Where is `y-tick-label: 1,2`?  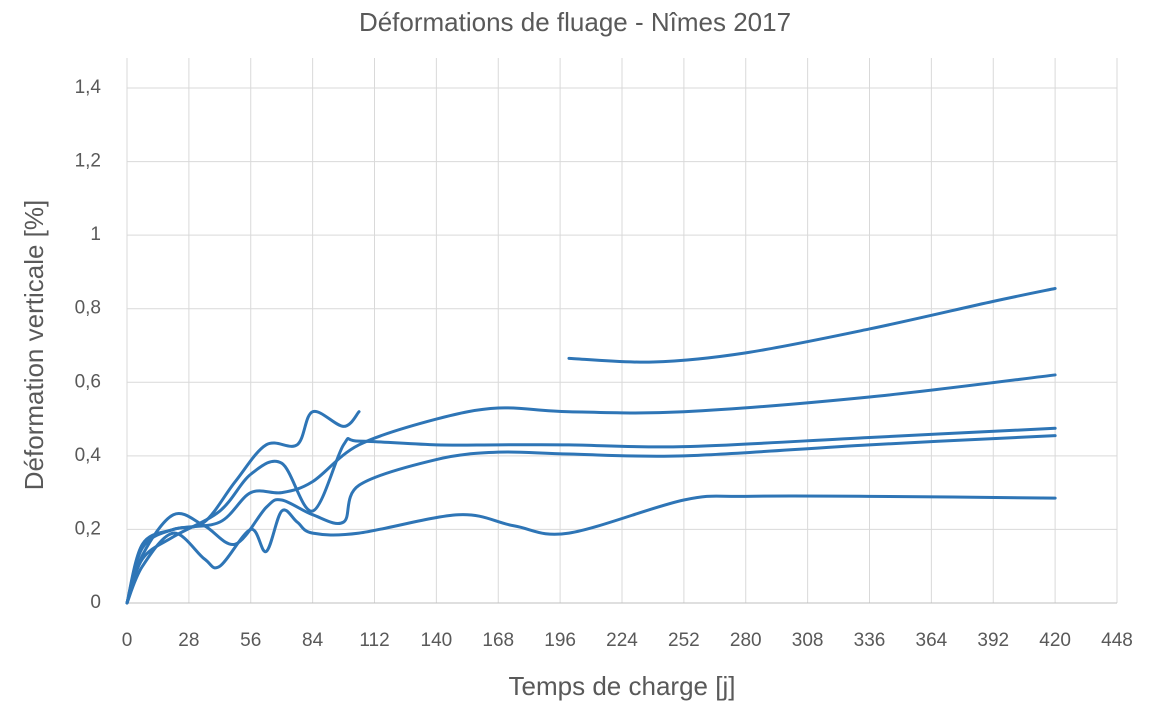 y-tick-label: 1,2 is located at coordinates (88, 161).